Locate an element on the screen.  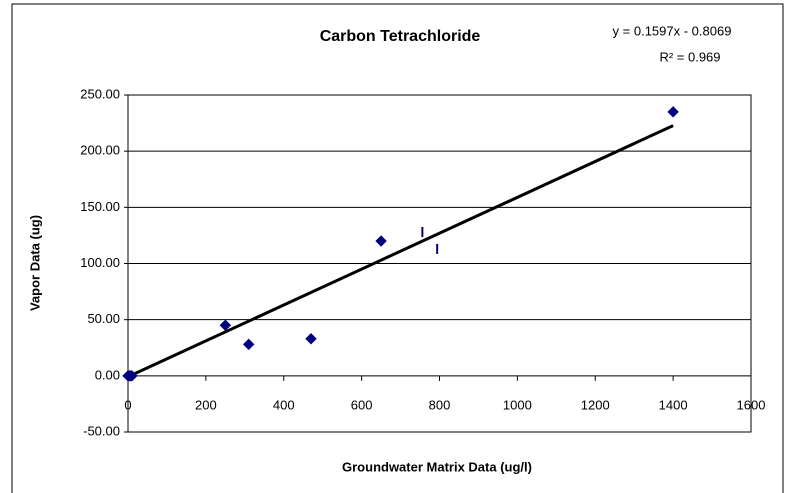
x-tick-label: 1400 is located at coordinates (673, 404).